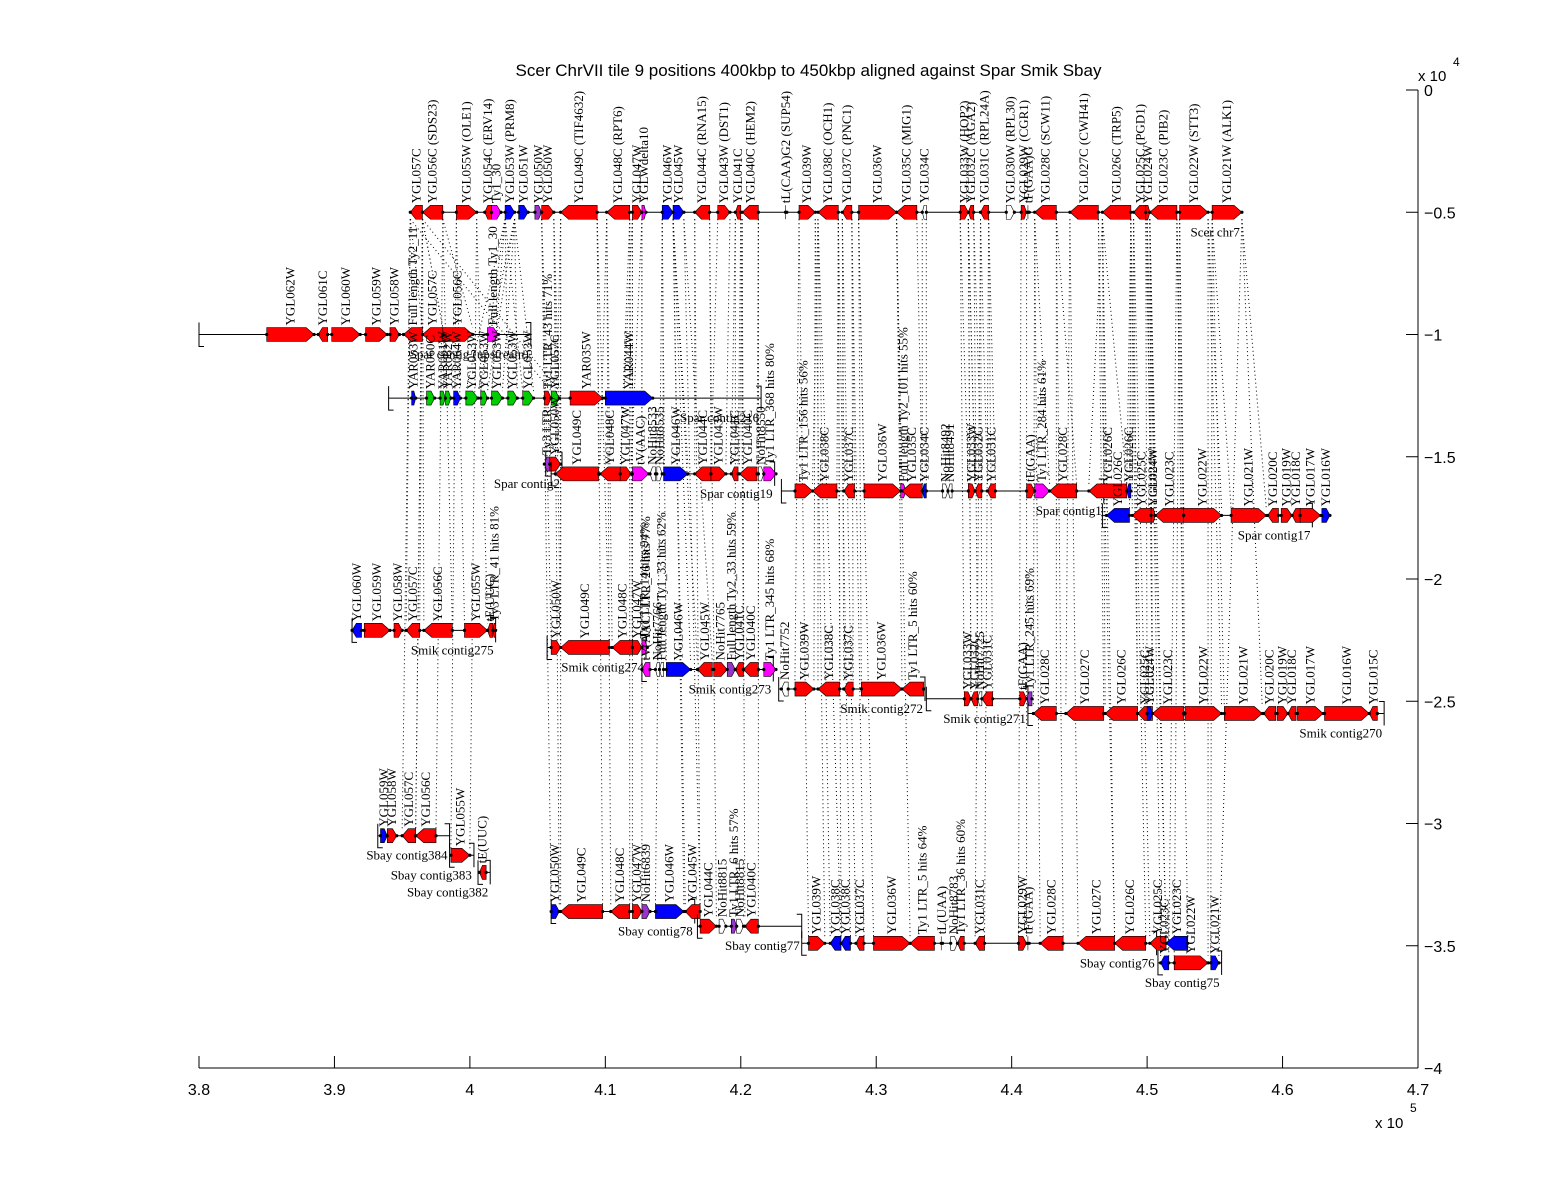  Describe the element at coordinates (963, 152) in the screenshot. I see `gene-label: YGL033W (HOP2)` at that location.